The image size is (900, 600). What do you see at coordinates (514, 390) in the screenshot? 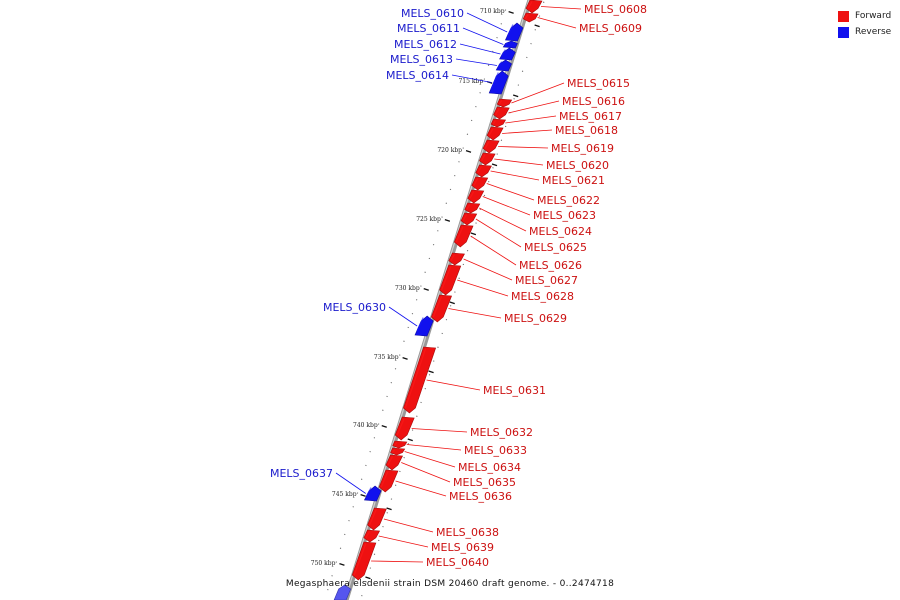
I see `gene-label: MELS_0631` at bounding box center [514, 390].